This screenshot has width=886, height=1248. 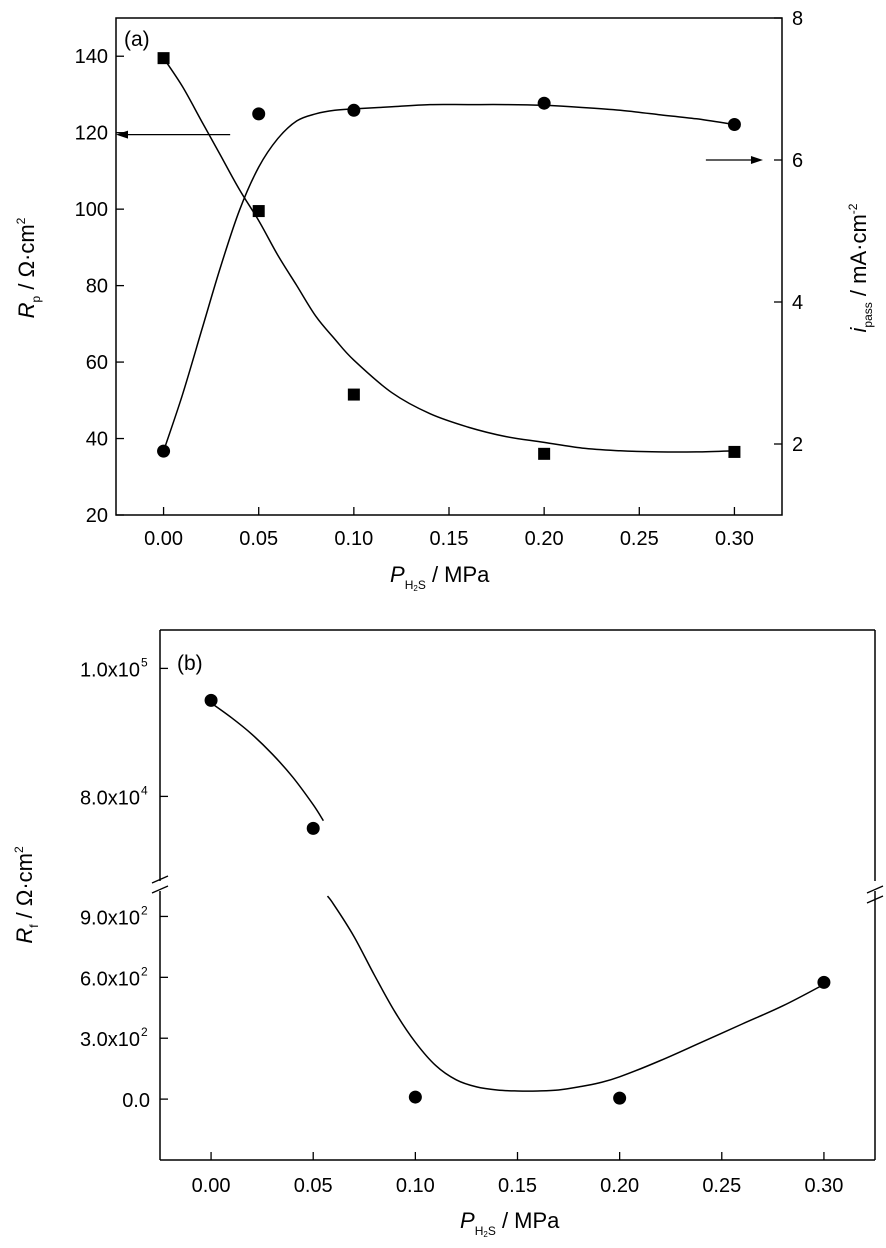 What do you see at coordinates (97, 363) in the screenshot?
I see `panel-a-left-y-tick-label: 60` at bounding box center [97, 363].